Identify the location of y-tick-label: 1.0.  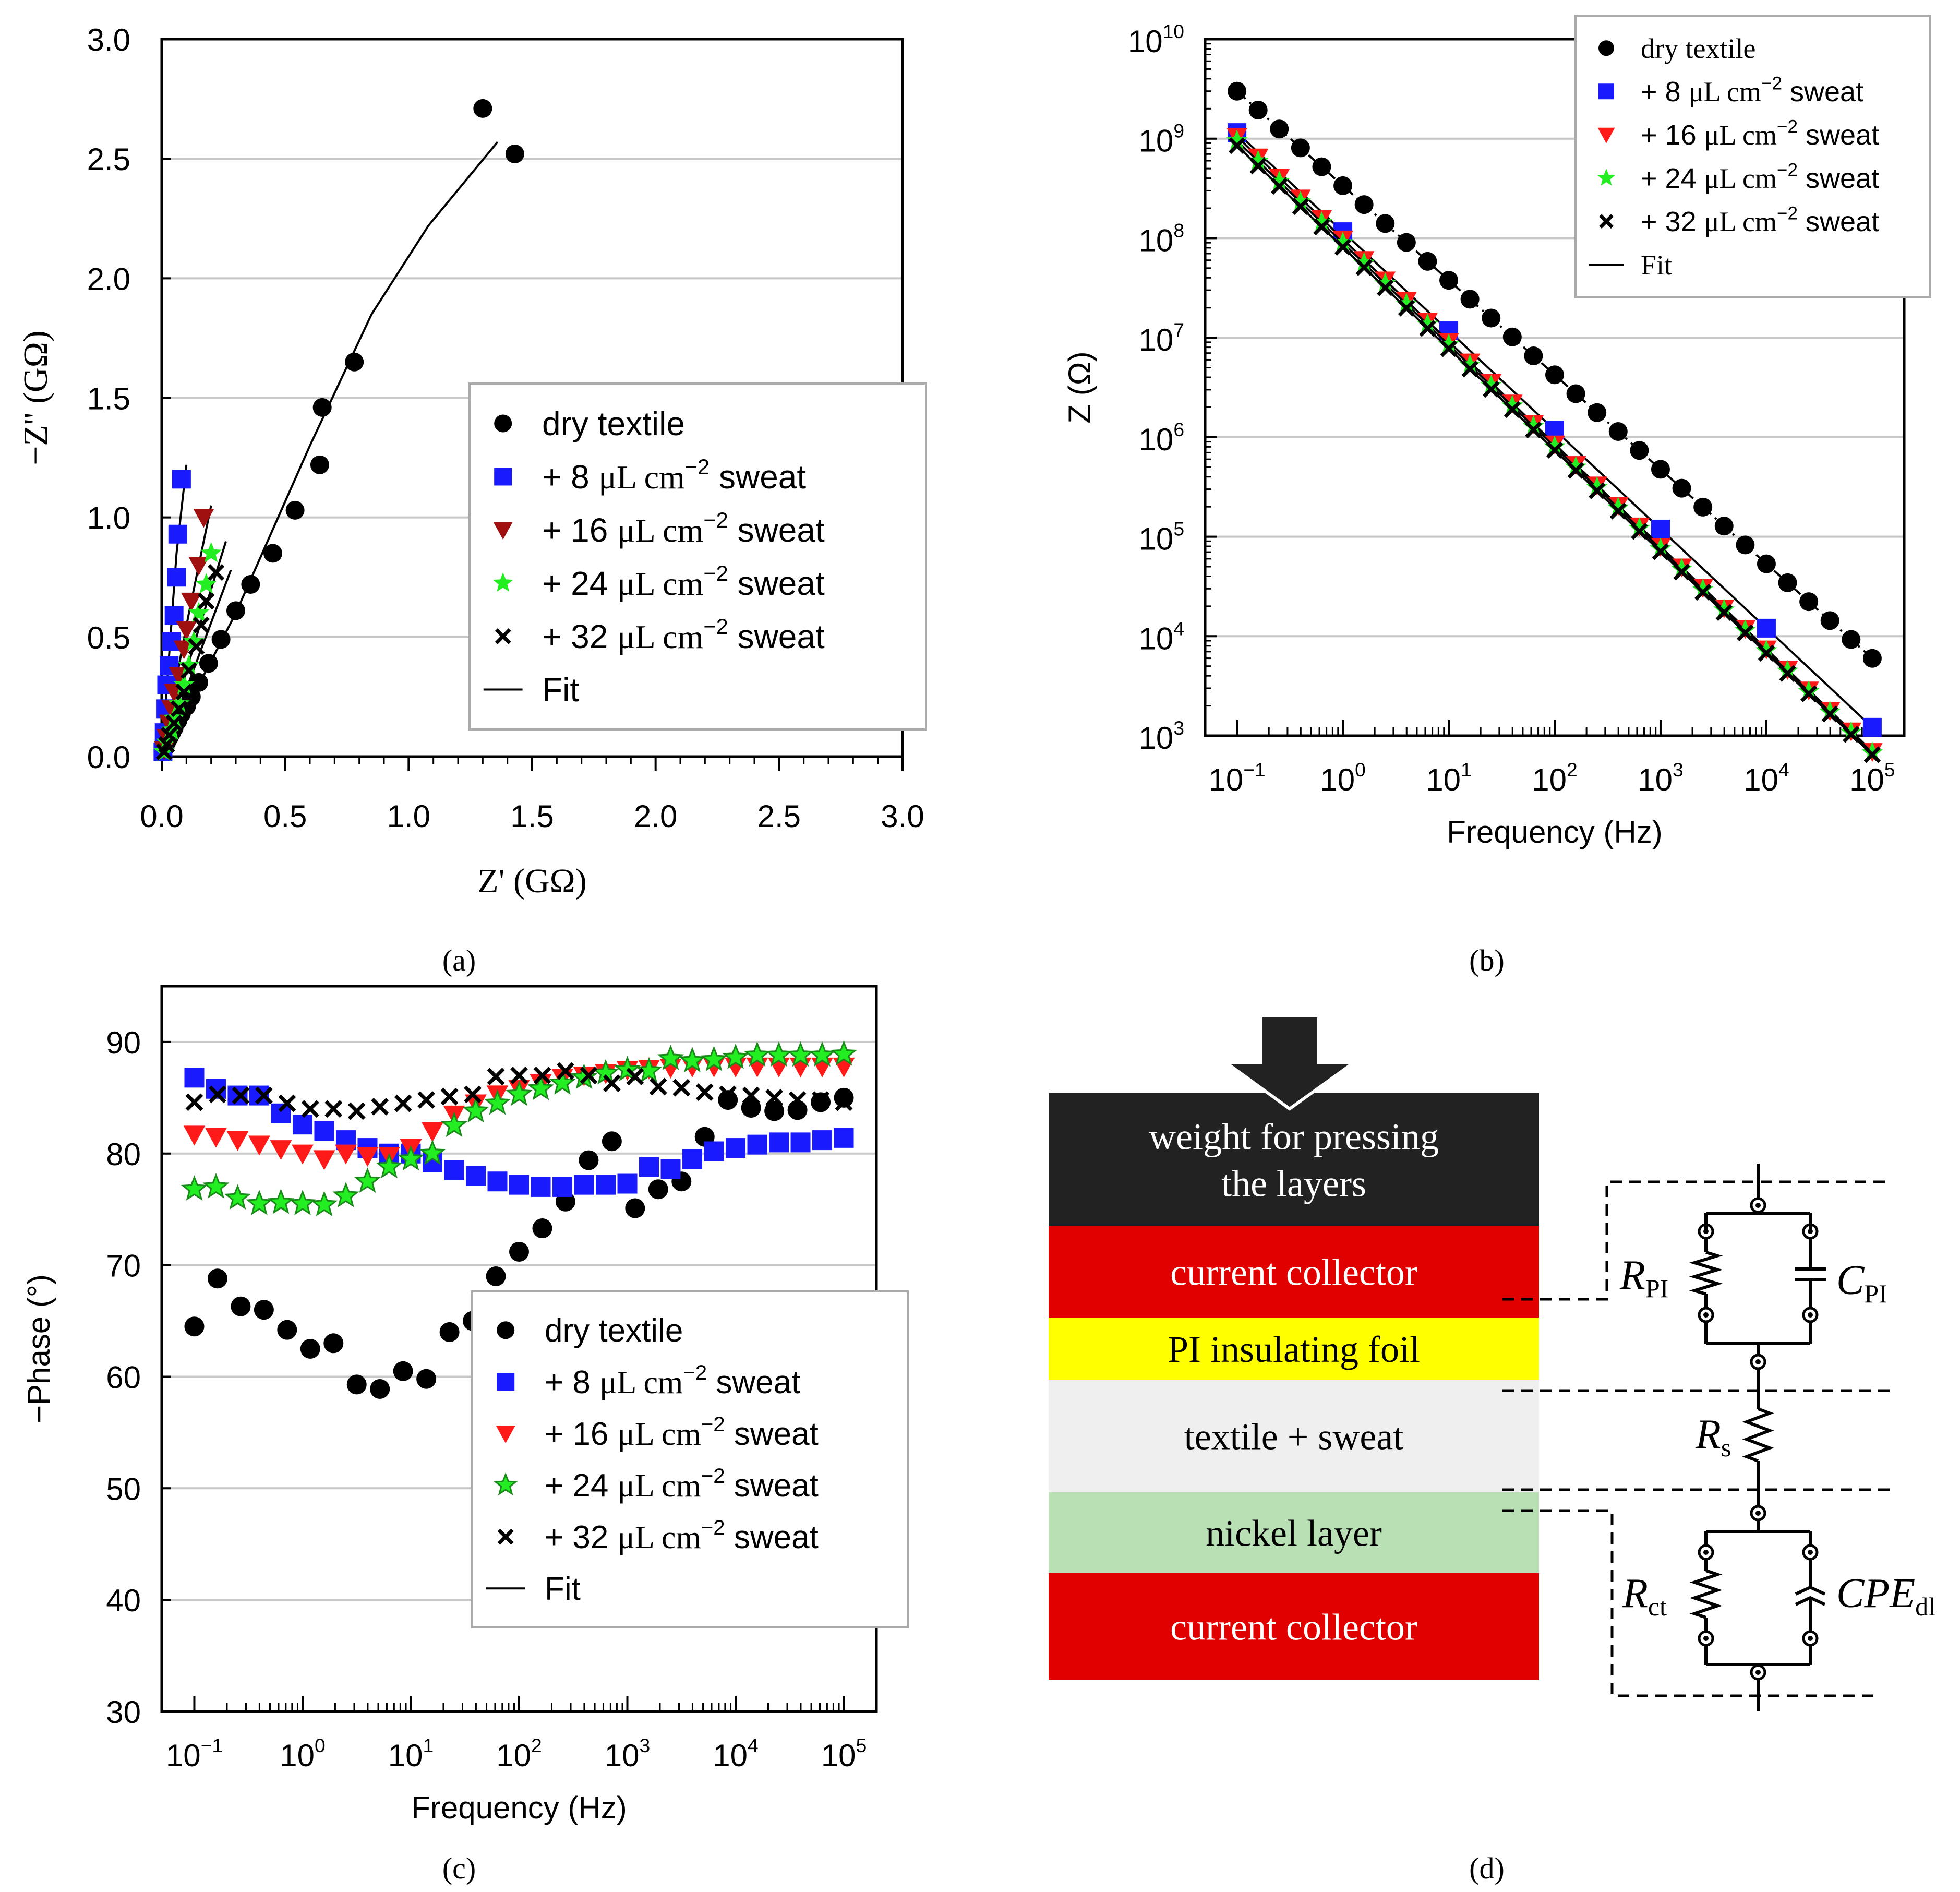
(108, 518).